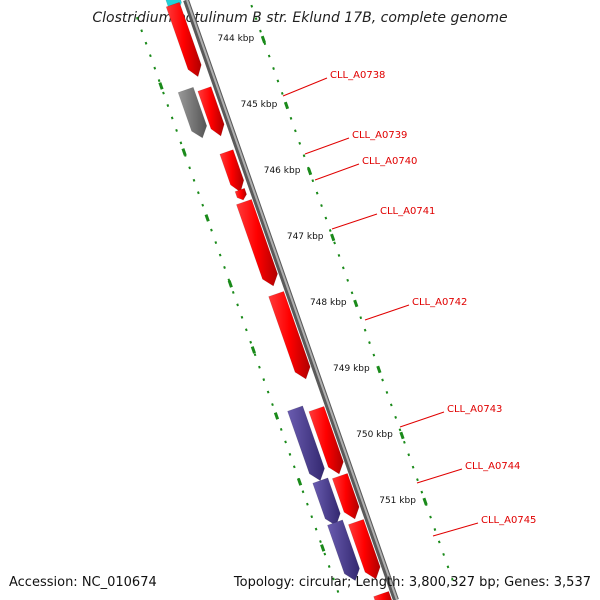 The image size is (600, 600). I want to click on gene-label: CLL_A0741, so click(407, 211).